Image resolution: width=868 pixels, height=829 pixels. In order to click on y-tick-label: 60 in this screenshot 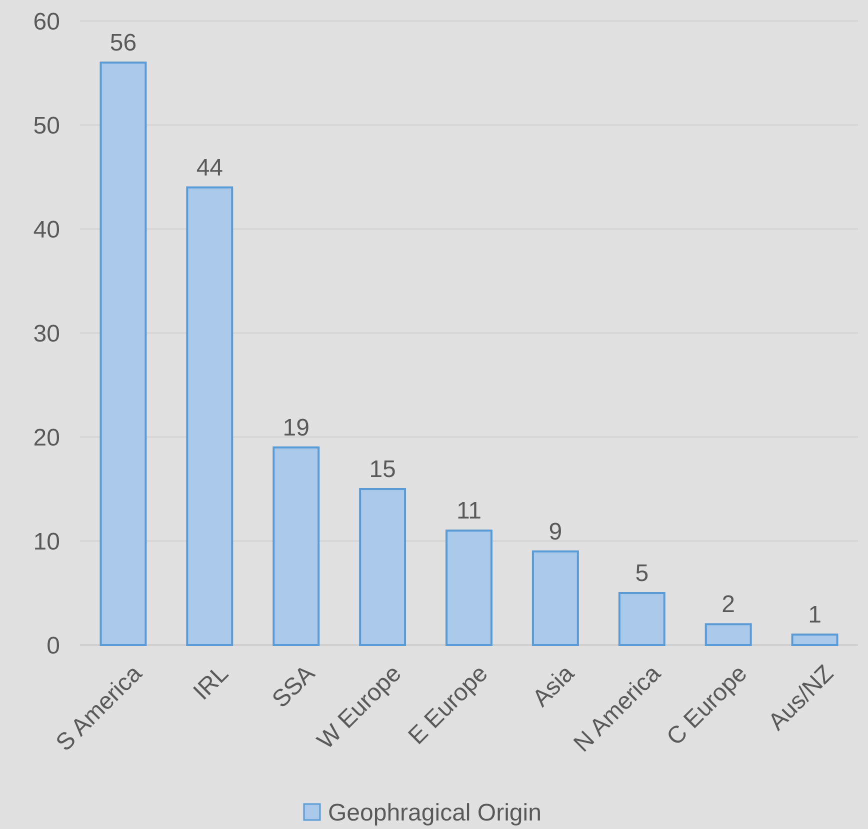, I will do `click(46, 22)`.